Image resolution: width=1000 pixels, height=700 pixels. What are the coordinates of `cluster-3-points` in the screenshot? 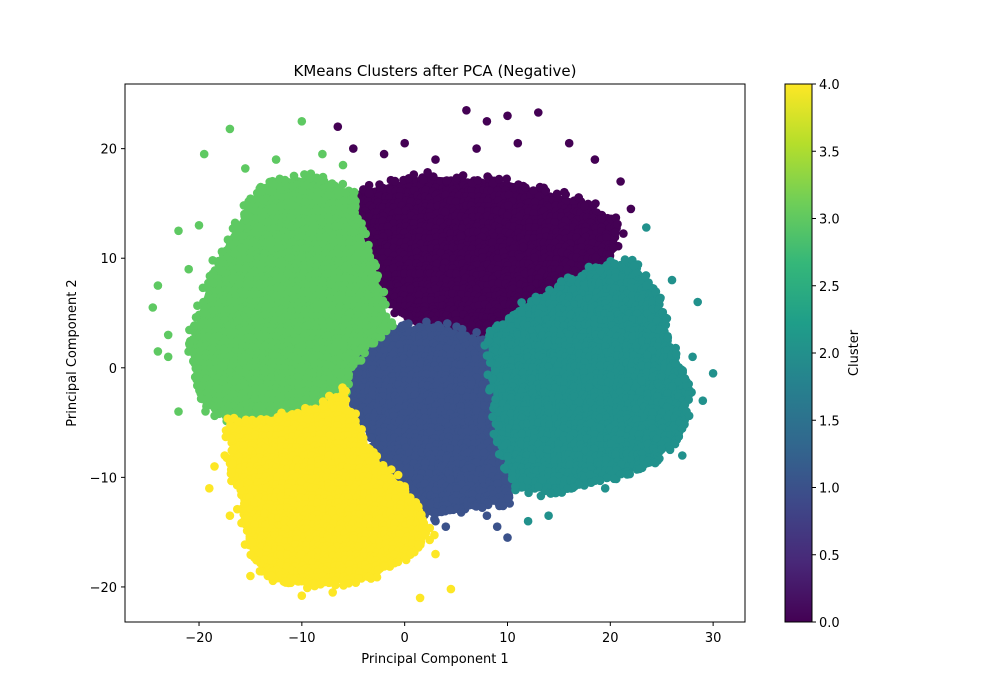 It's located at (272, 273).